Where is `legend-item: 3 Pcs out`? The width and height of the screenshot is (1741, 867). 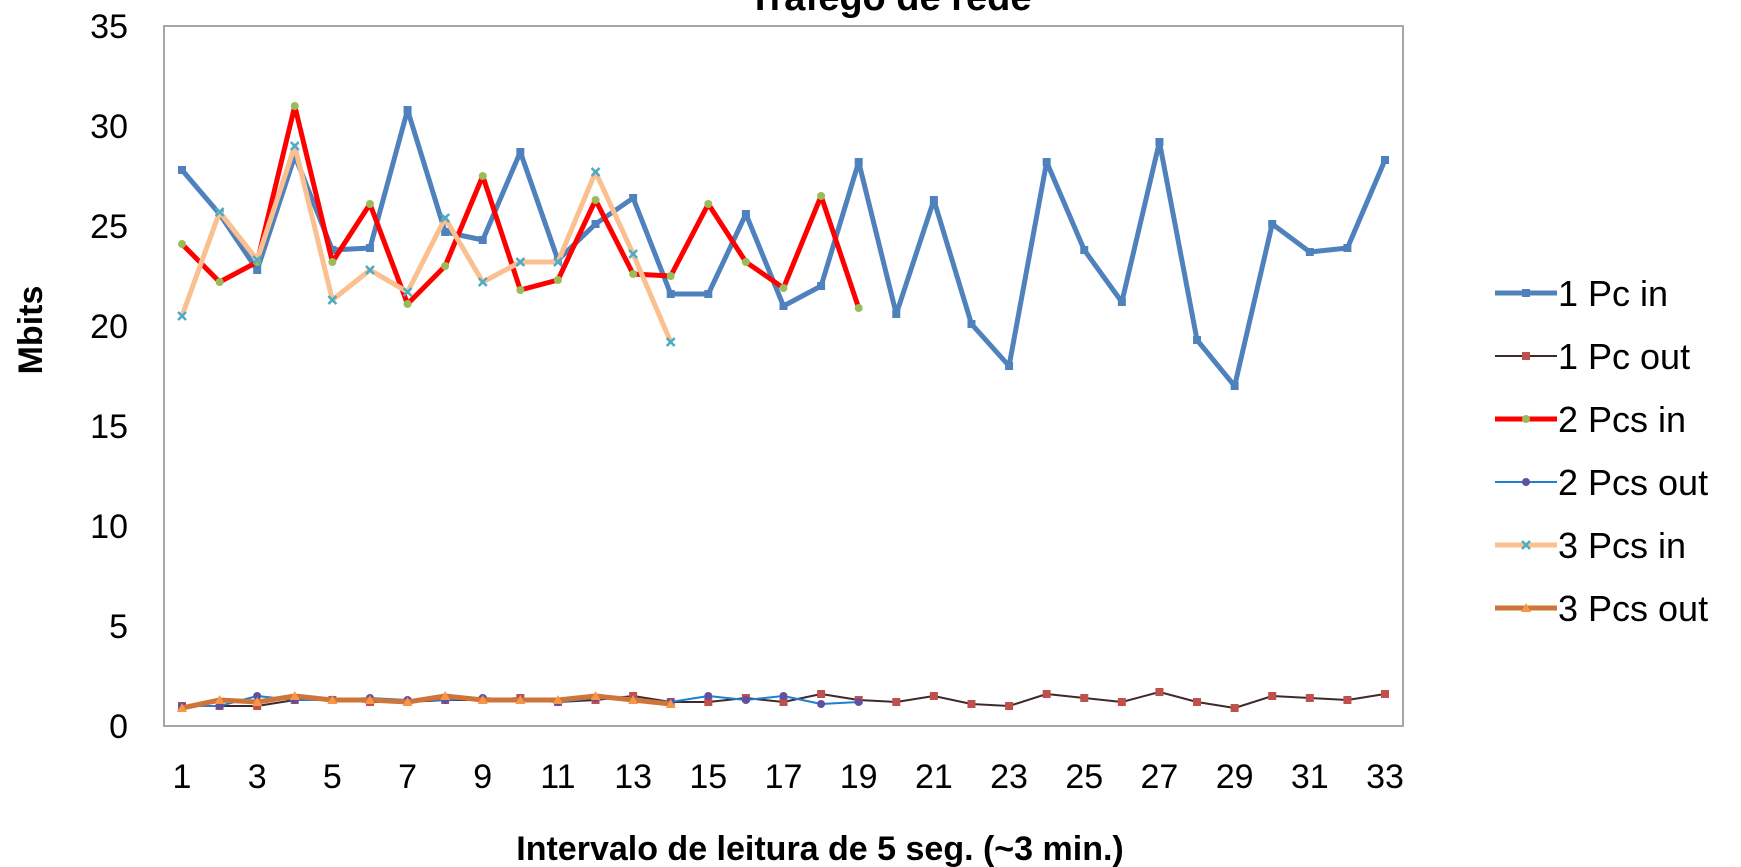 legend-item: 3 Pcs out is located at coordinates (1601, 608).